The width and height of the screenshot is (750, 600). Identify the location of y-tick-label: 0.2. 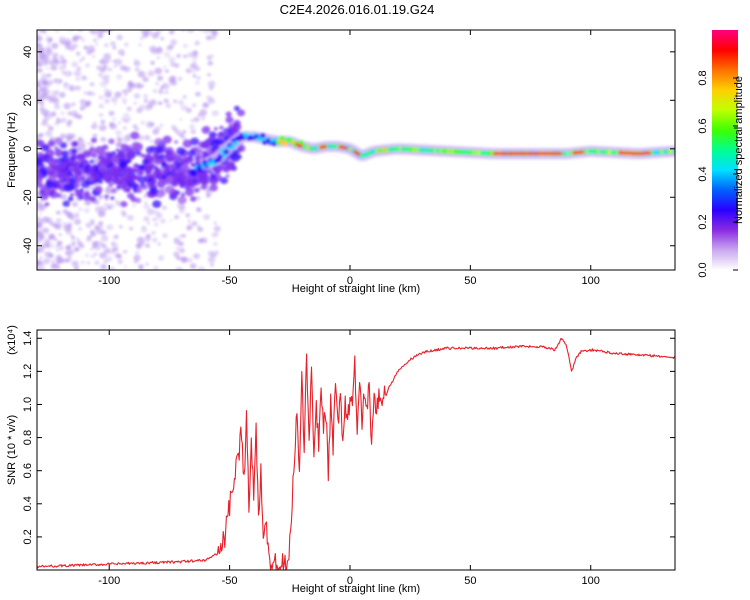
(28, 536).